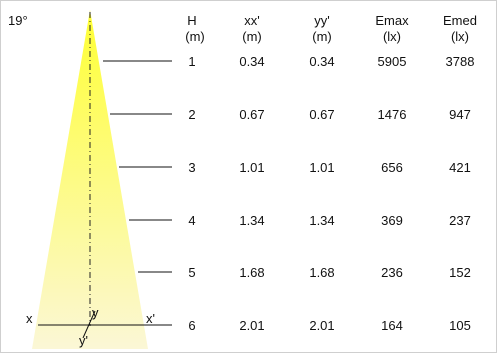 The width and height of the screenshot is (497, 353). Describe the element at coordinates (251, 61) in the screenshot. I see `cell-xx: 0.34` at that location.